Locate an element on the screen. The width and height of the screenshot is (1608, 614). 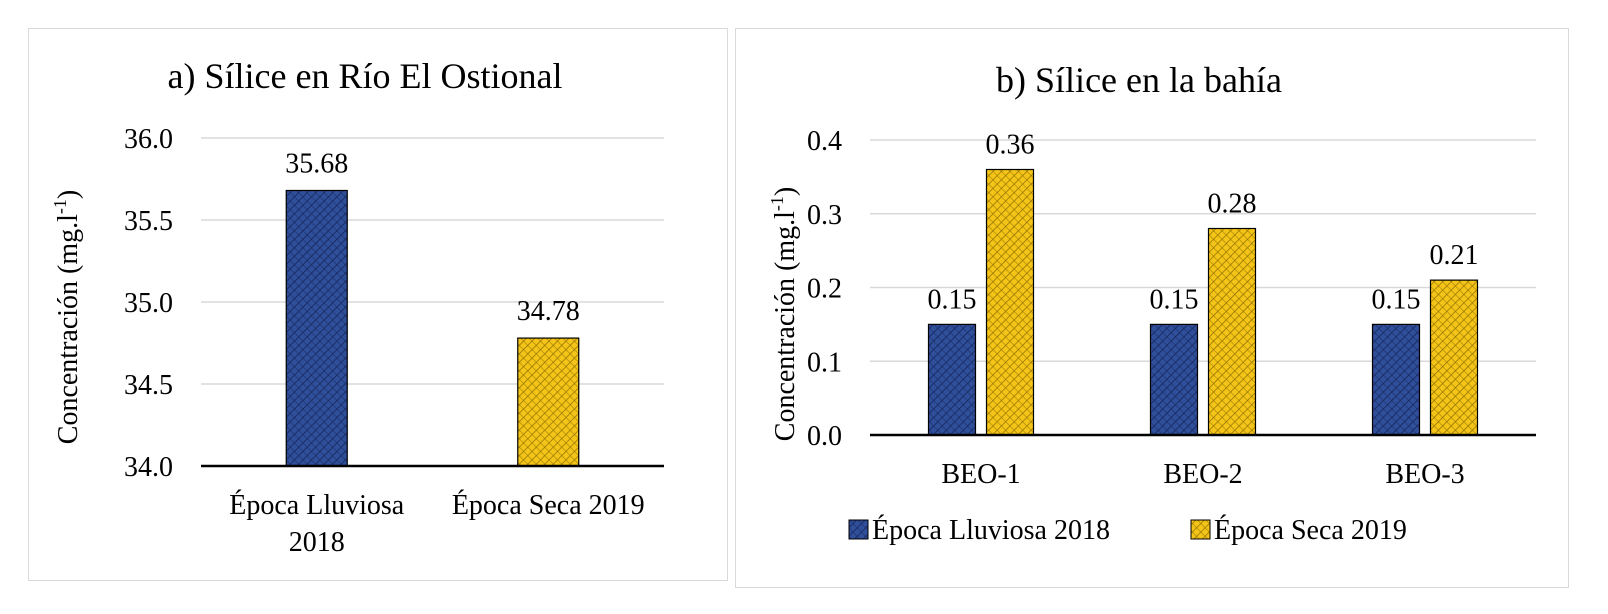
x-tick-label: BEO-1 is located at coordinates (980, 474).